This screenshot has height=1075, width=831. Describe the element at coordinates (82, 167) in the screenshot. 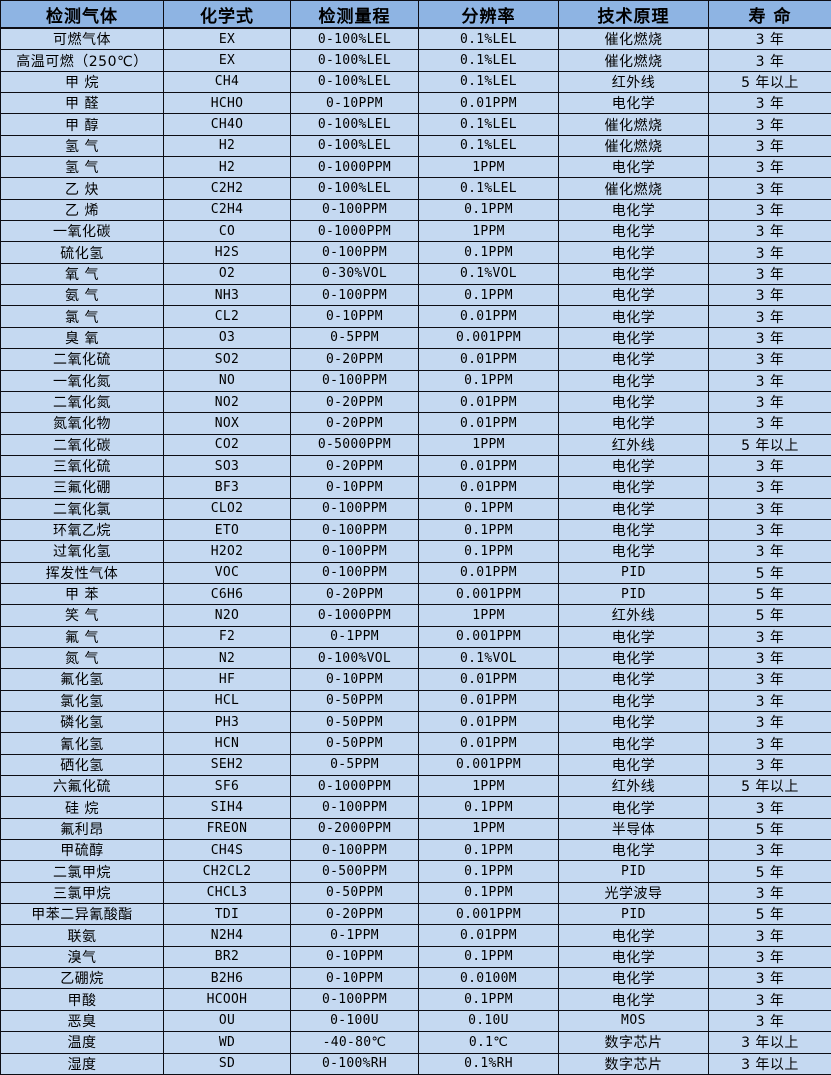

I see `cell-gas: 氢 气` at that location.